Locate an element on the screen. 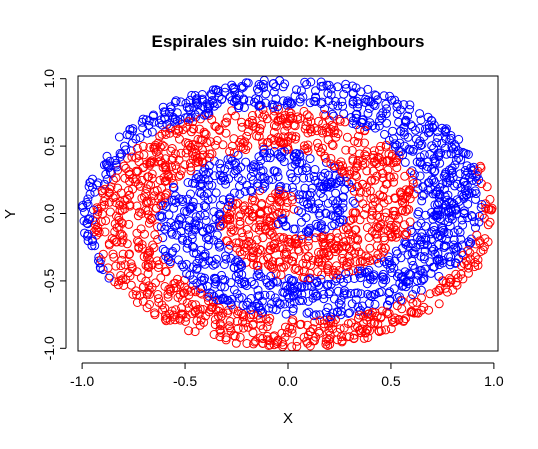  y-tick-label: 1.0 is located at coordinates (49, 79).